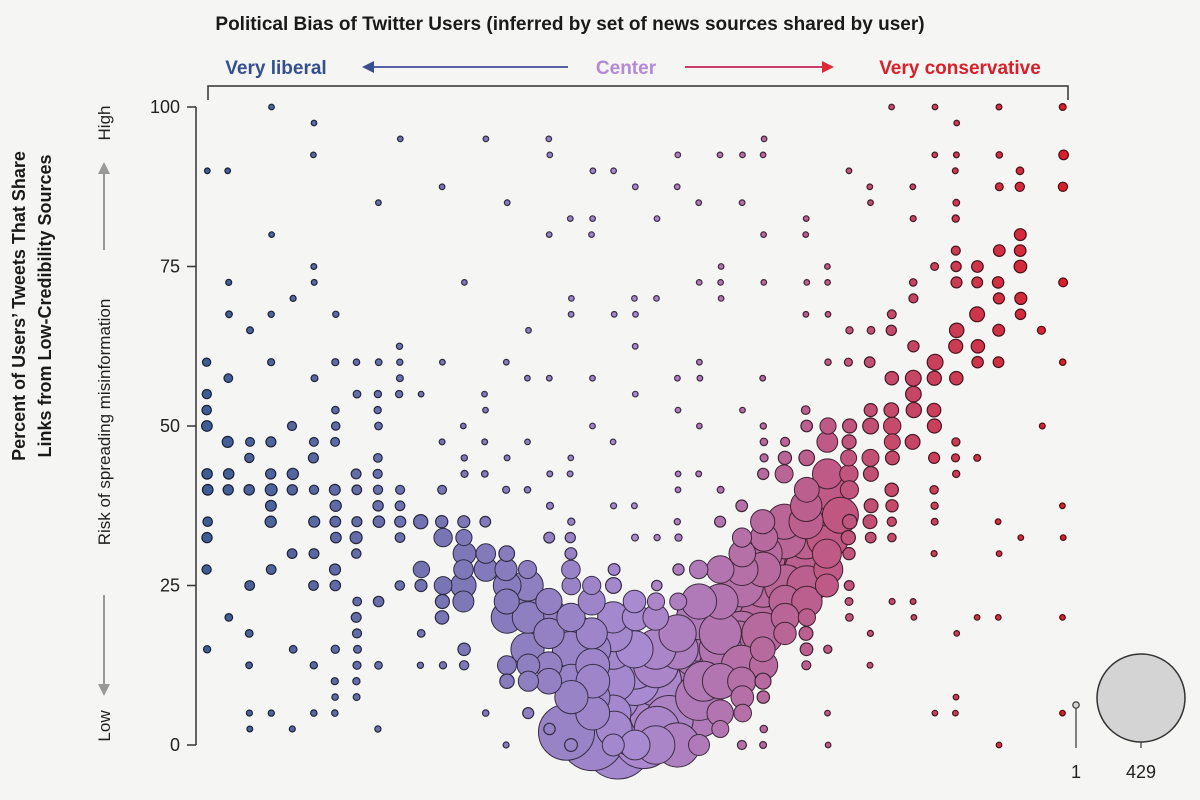 The height and width of the screenshot is (800, 1200). What do you see at coordinates (175, 745) in the screenshot?
I see `y-tick-label: 0` at bounding box center [175, 745].